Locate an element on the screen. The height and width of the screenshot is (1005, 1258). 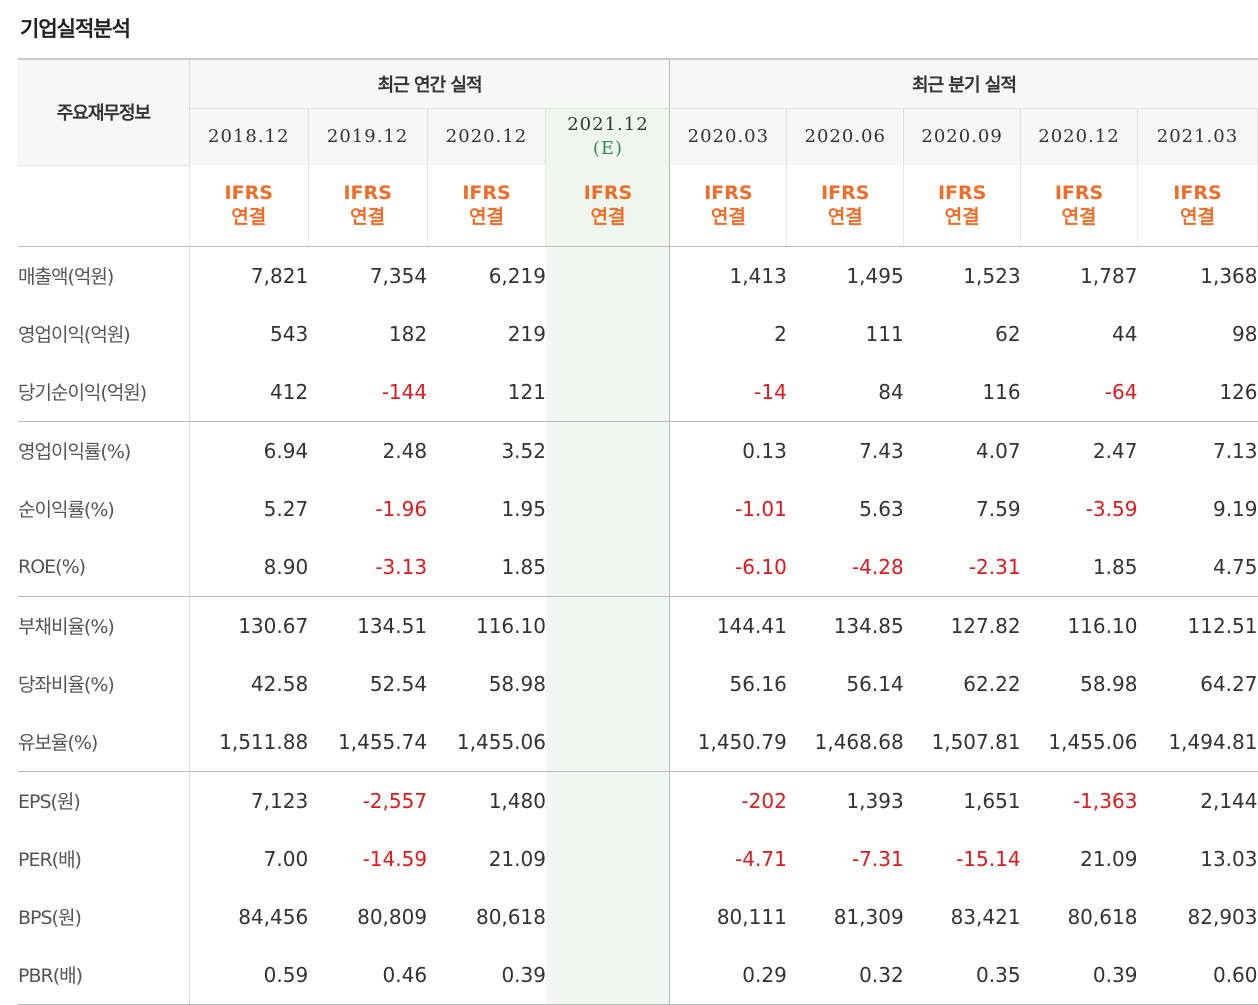
value-cell: 1,523 is located at coordinates (992, 275).